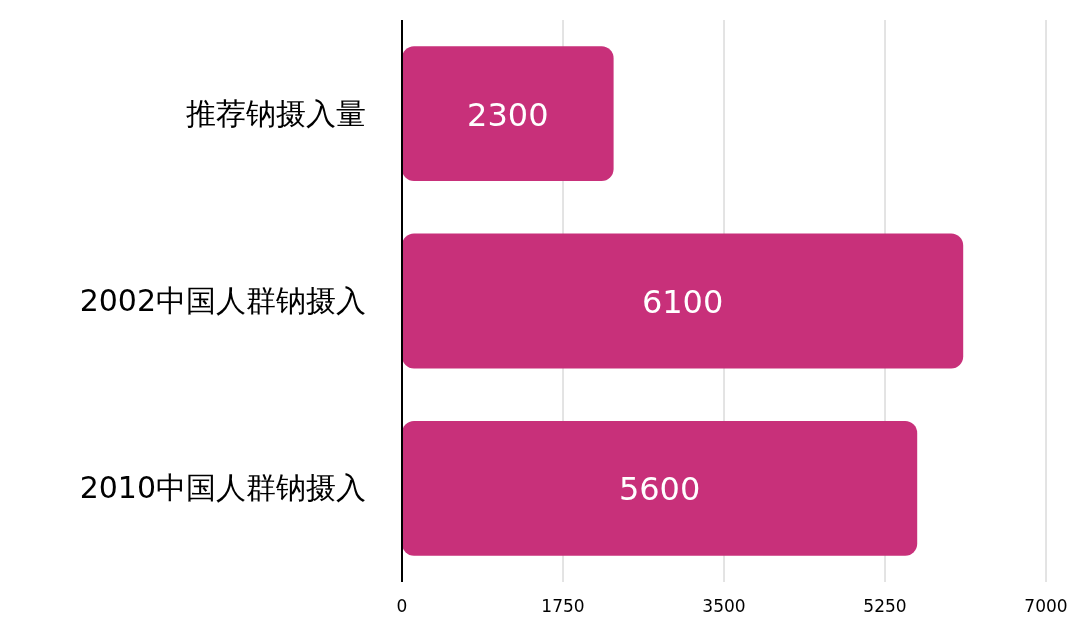 The height and width of the screenshot is (624, 1080). I want to click on y-tick-label: 推荐钠摄入量, so click(276, 113).